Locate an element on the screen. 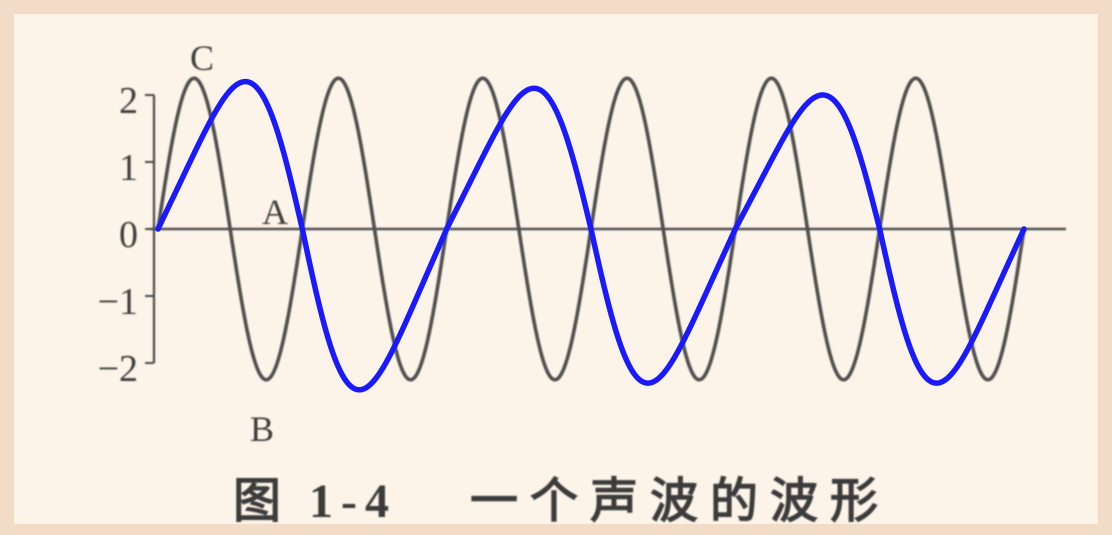 This screenshot has width=1112, height=535. y-tick-label: 2 is located at coordinates (128, 101).